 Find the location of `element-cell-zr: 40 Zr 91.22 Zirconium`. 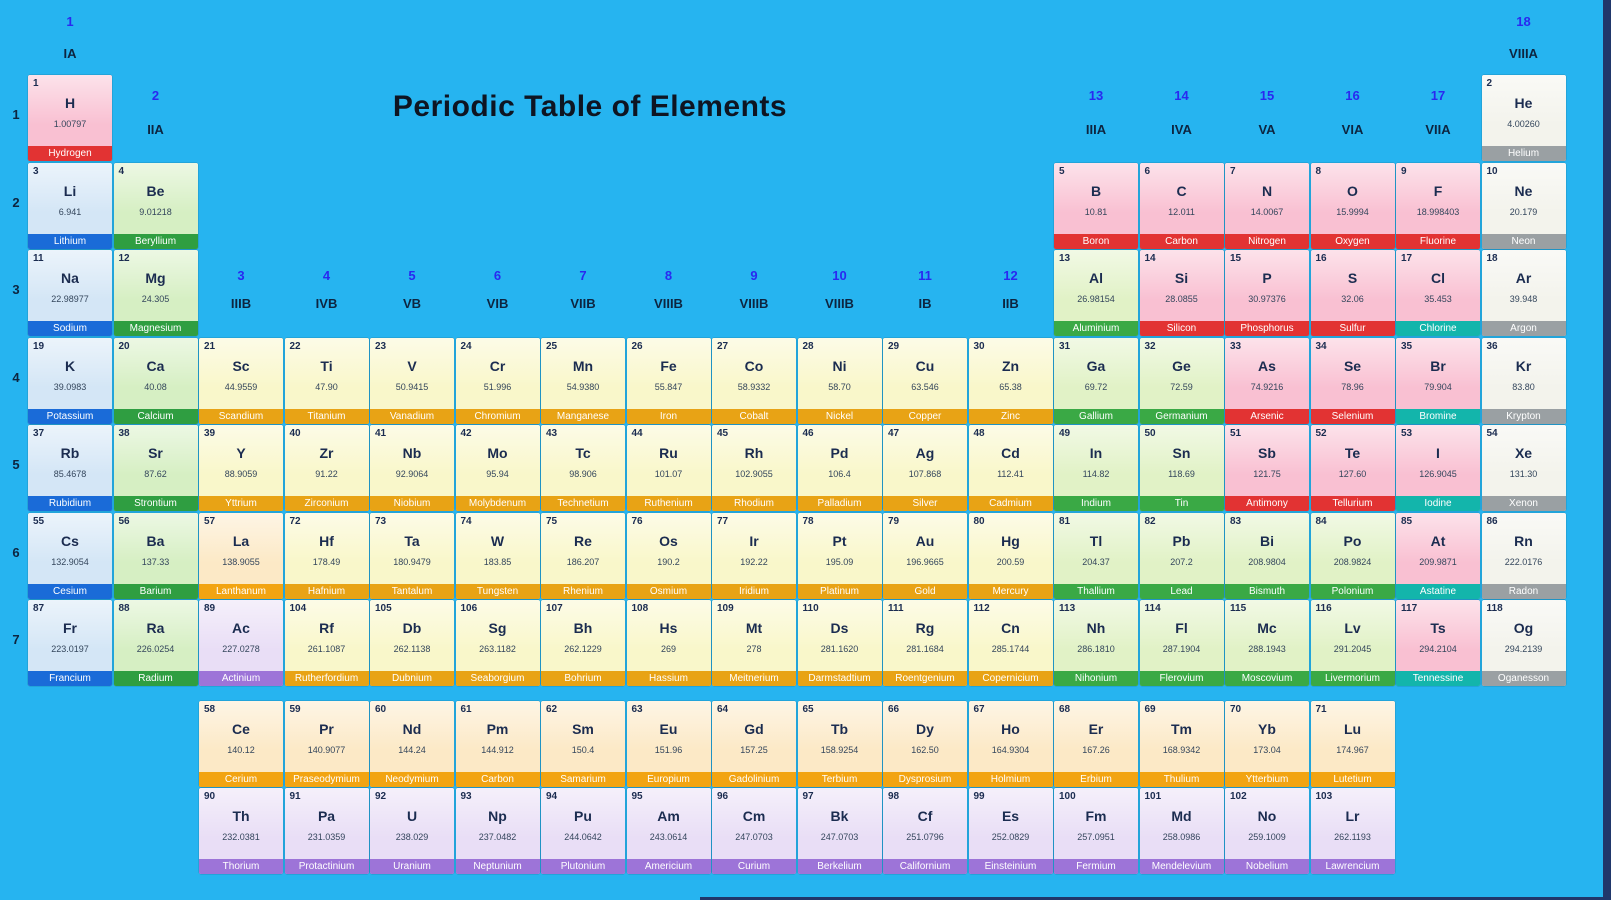

element-cell-zr: 40 Zr 91.22 Zirconium is located at coordinates (326, 468).